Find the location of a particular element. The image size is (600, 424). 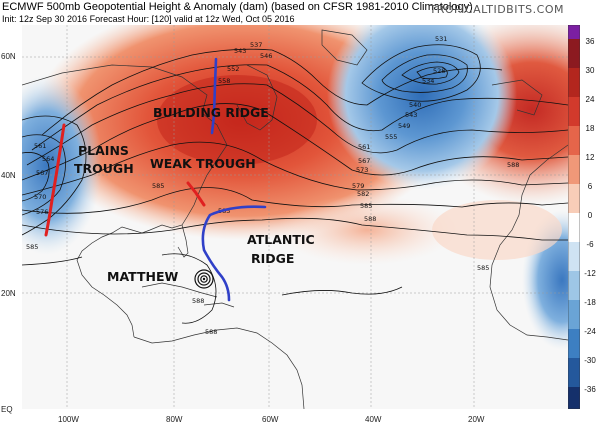

positive-anomaly-east-atlantic is located at coordinates (497, 230).